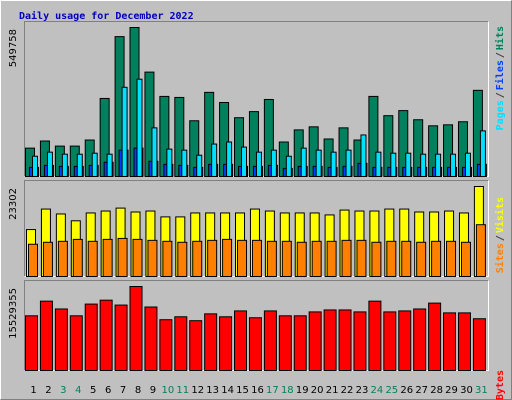 The height and width of the screenshot is (400, 512). I want to click on x-tick-label: 6, so click(108, 390).